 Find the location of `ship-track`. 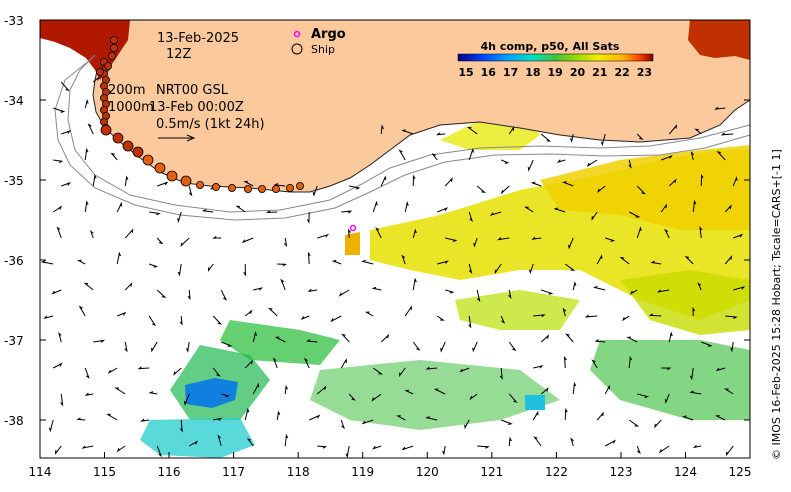

ship-track is located at coordinates (200, 114).